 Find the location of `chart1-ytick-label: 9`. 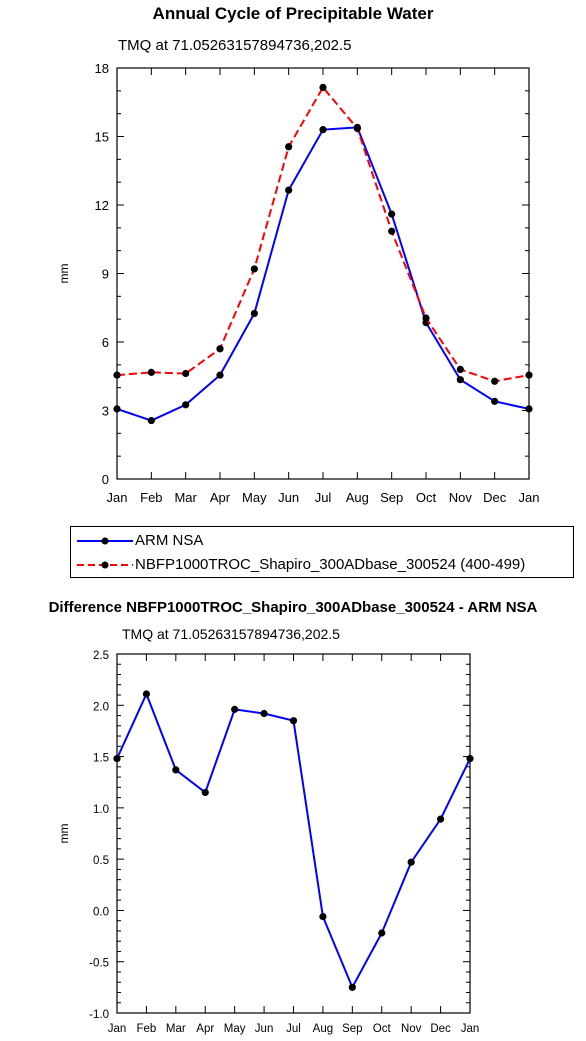

chart1-ytick-label: 9 is located at coordinates (105, 274).